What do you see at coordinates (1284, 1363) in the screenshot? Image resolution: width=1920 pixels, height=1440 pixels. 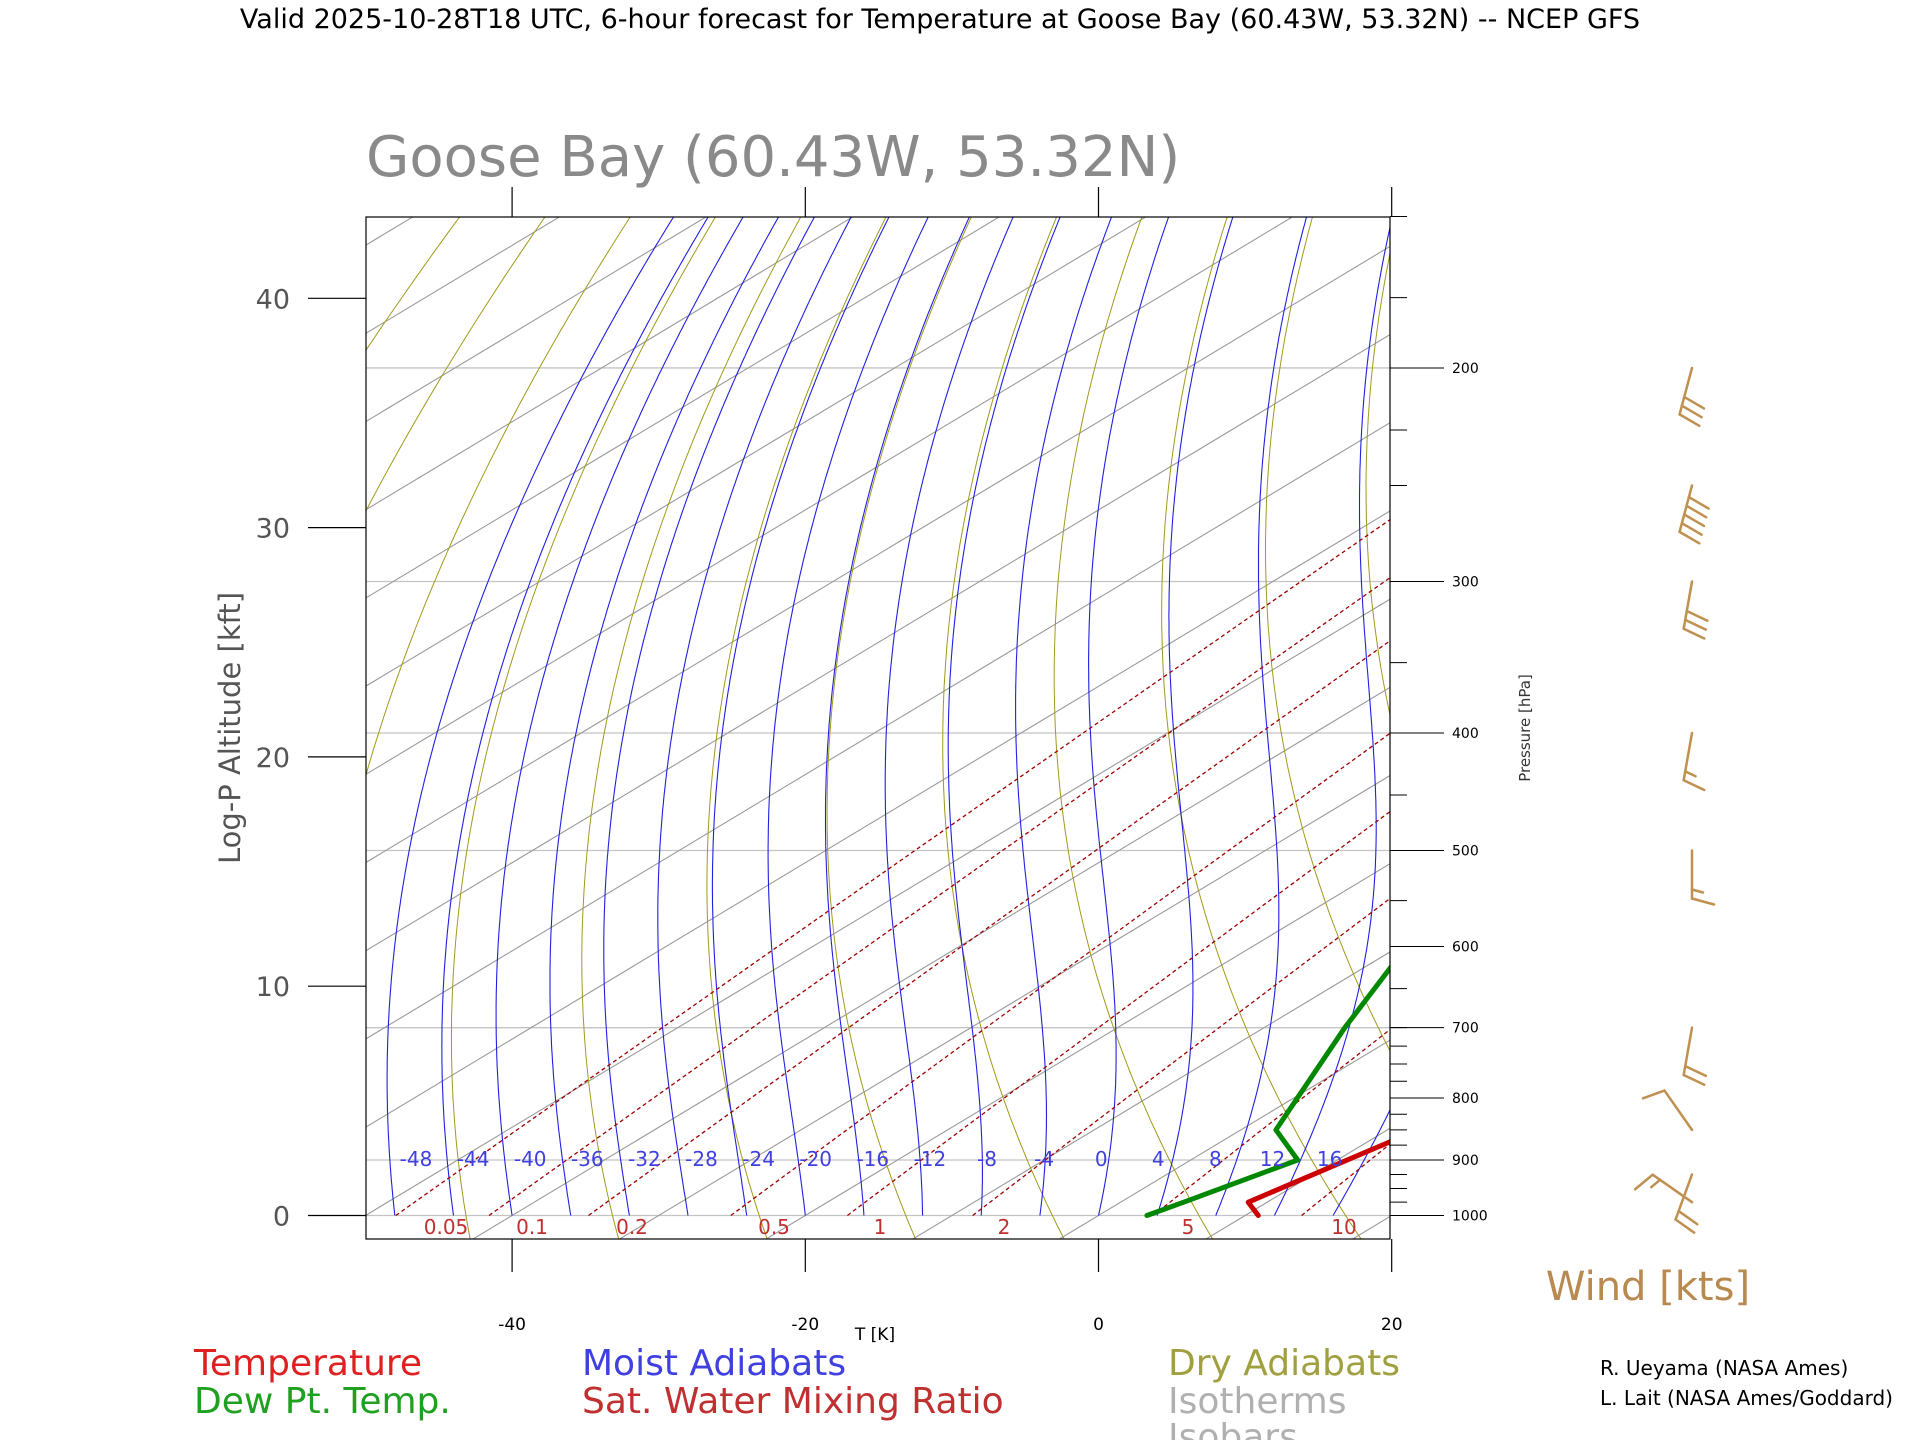 I see `legend-dry-adiabats: Dry Adiabats` at bounding box center [1284, 1363].